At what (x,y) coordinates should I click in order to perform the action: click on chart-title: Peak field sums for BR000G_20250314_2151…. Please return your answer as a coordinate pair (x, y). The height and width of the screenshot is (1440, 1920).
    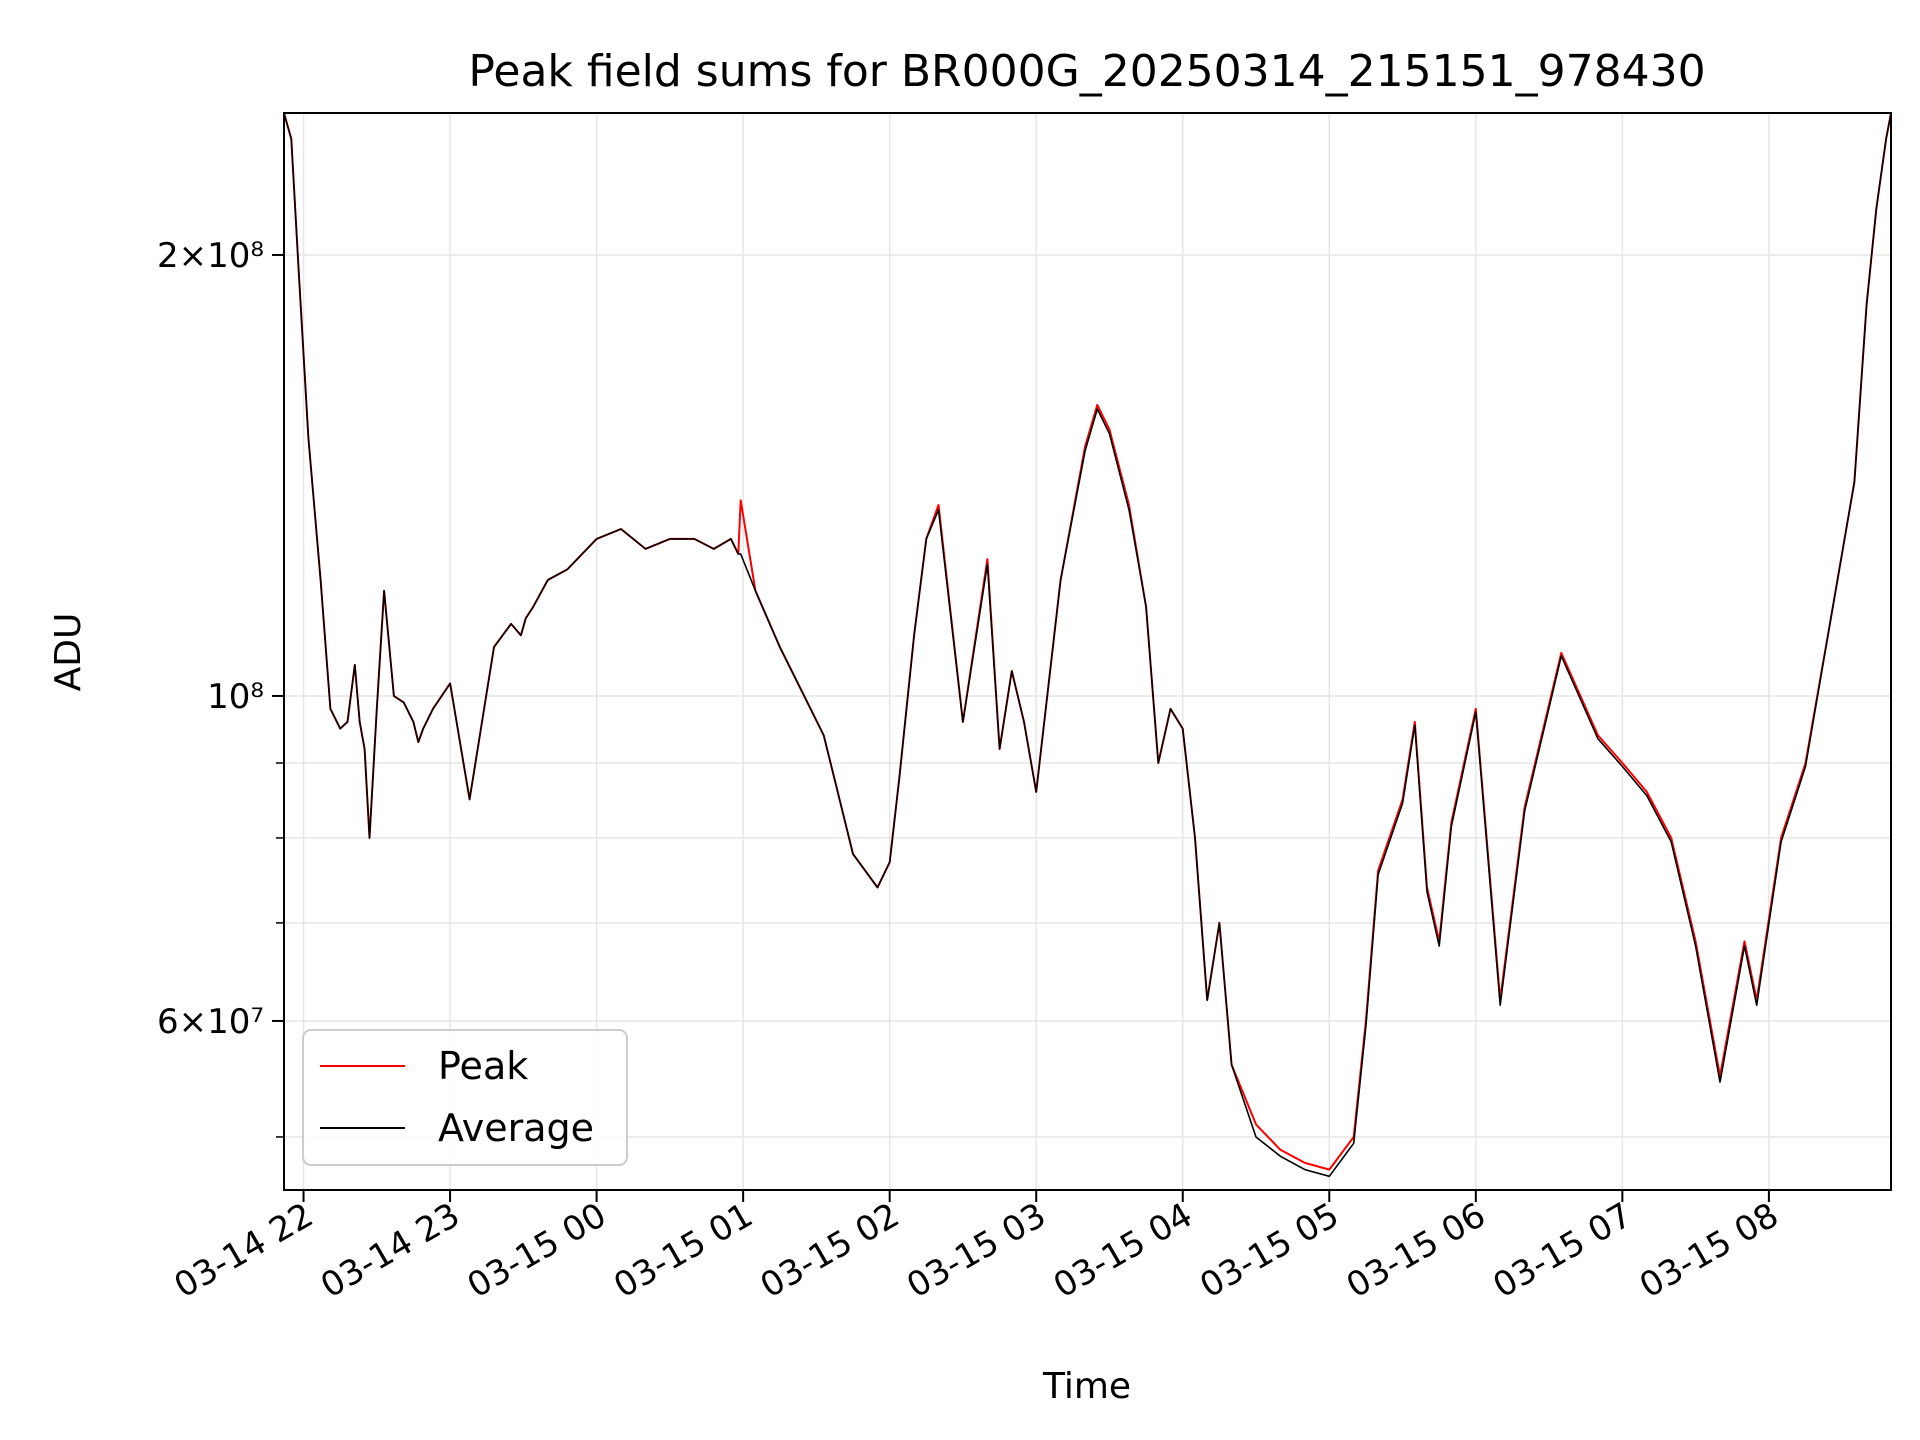
    Looking at the image, I should click on (1086, 71).